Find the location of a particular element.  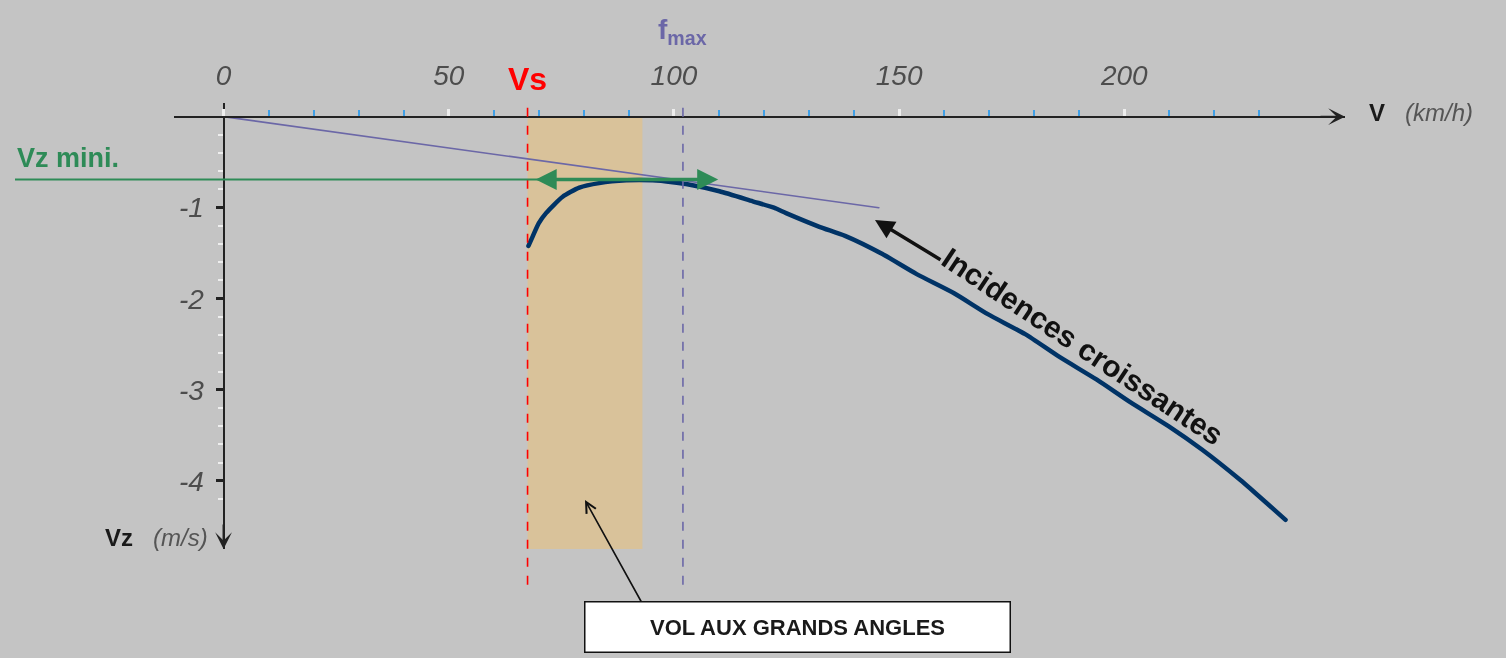

x-tick-label: 100 is located at coordinates (674, 76).